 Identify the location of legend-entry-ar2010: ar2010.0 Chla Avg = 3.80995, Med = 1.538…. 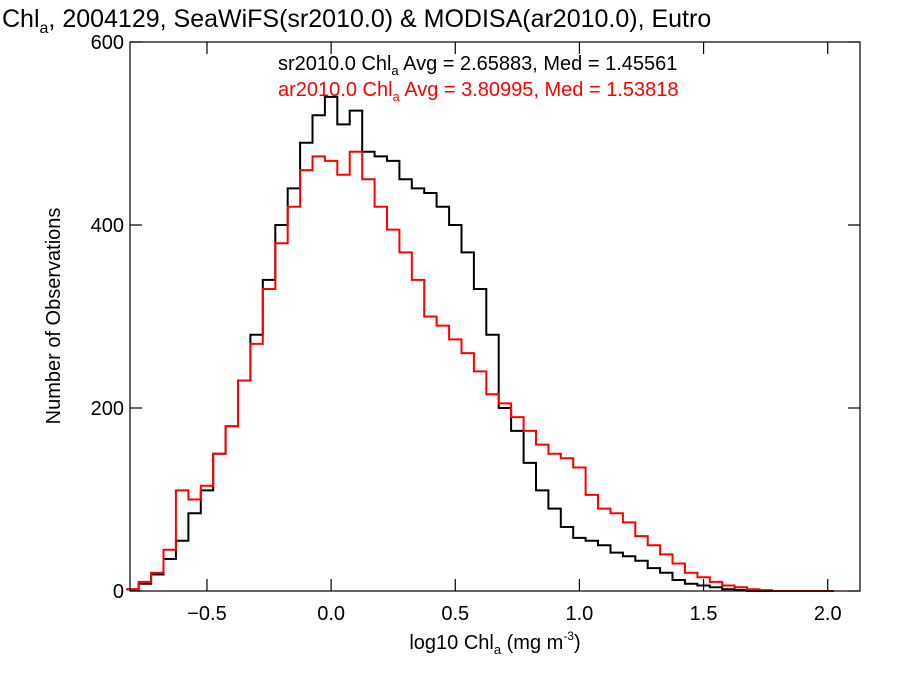
(478, 91).